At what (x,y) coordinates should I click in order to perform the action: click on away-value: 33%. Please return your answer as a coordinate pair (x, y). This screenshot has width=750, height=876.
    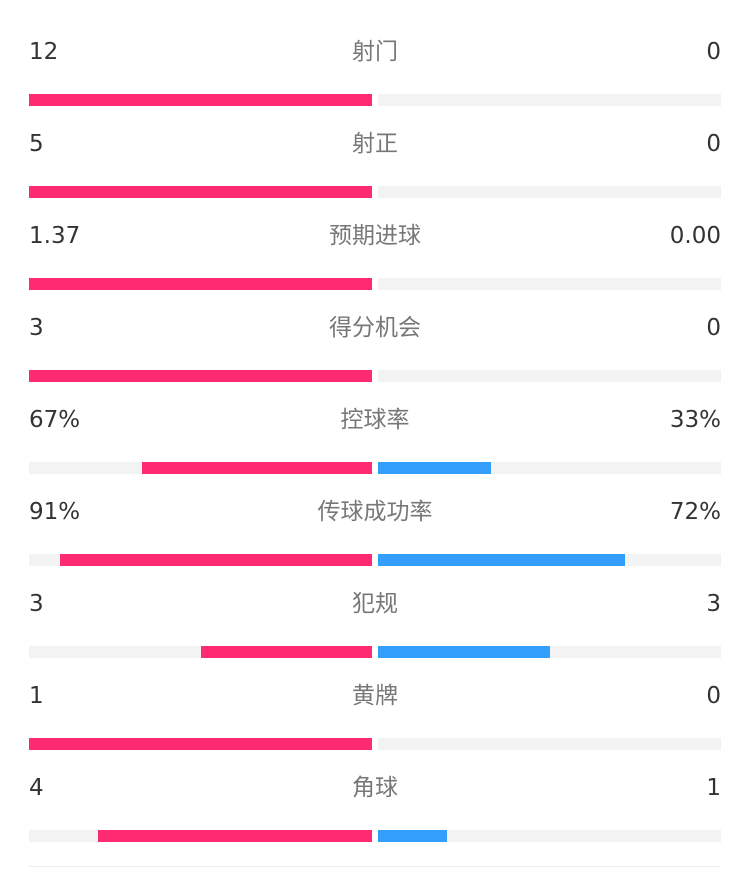
    Looking at the image, I should click on (695, 420).